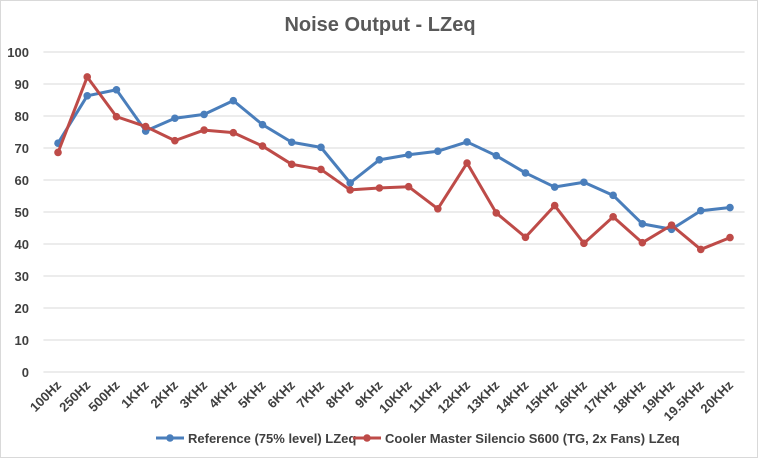 The height and width of the screenshot is (459, 758). Describe the element at coordinates (340, 394) in the screenshot. I see `x-tick-label: 8KHz` at that location.